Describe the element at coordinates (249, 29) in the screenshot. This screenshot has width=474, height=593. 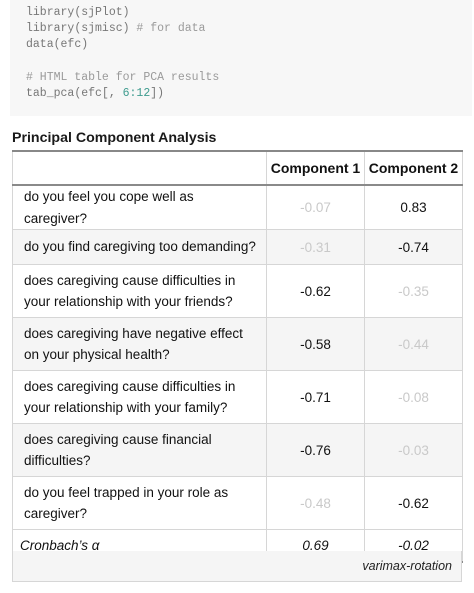
I see `code-line: library(sjmisc) # for data` at that location.